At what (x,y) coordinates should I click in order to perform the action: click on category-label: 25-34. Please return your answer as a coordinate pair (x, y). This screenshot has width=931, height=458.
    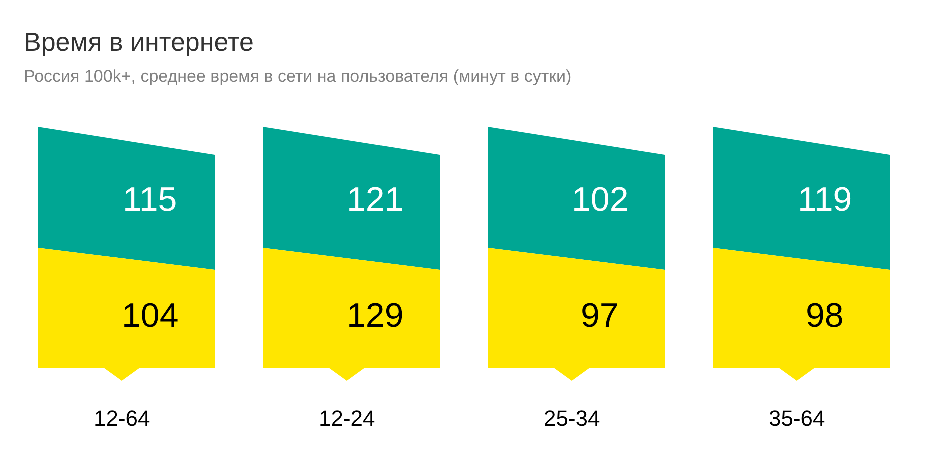
    Looking at the image, I should click on (572, 418).